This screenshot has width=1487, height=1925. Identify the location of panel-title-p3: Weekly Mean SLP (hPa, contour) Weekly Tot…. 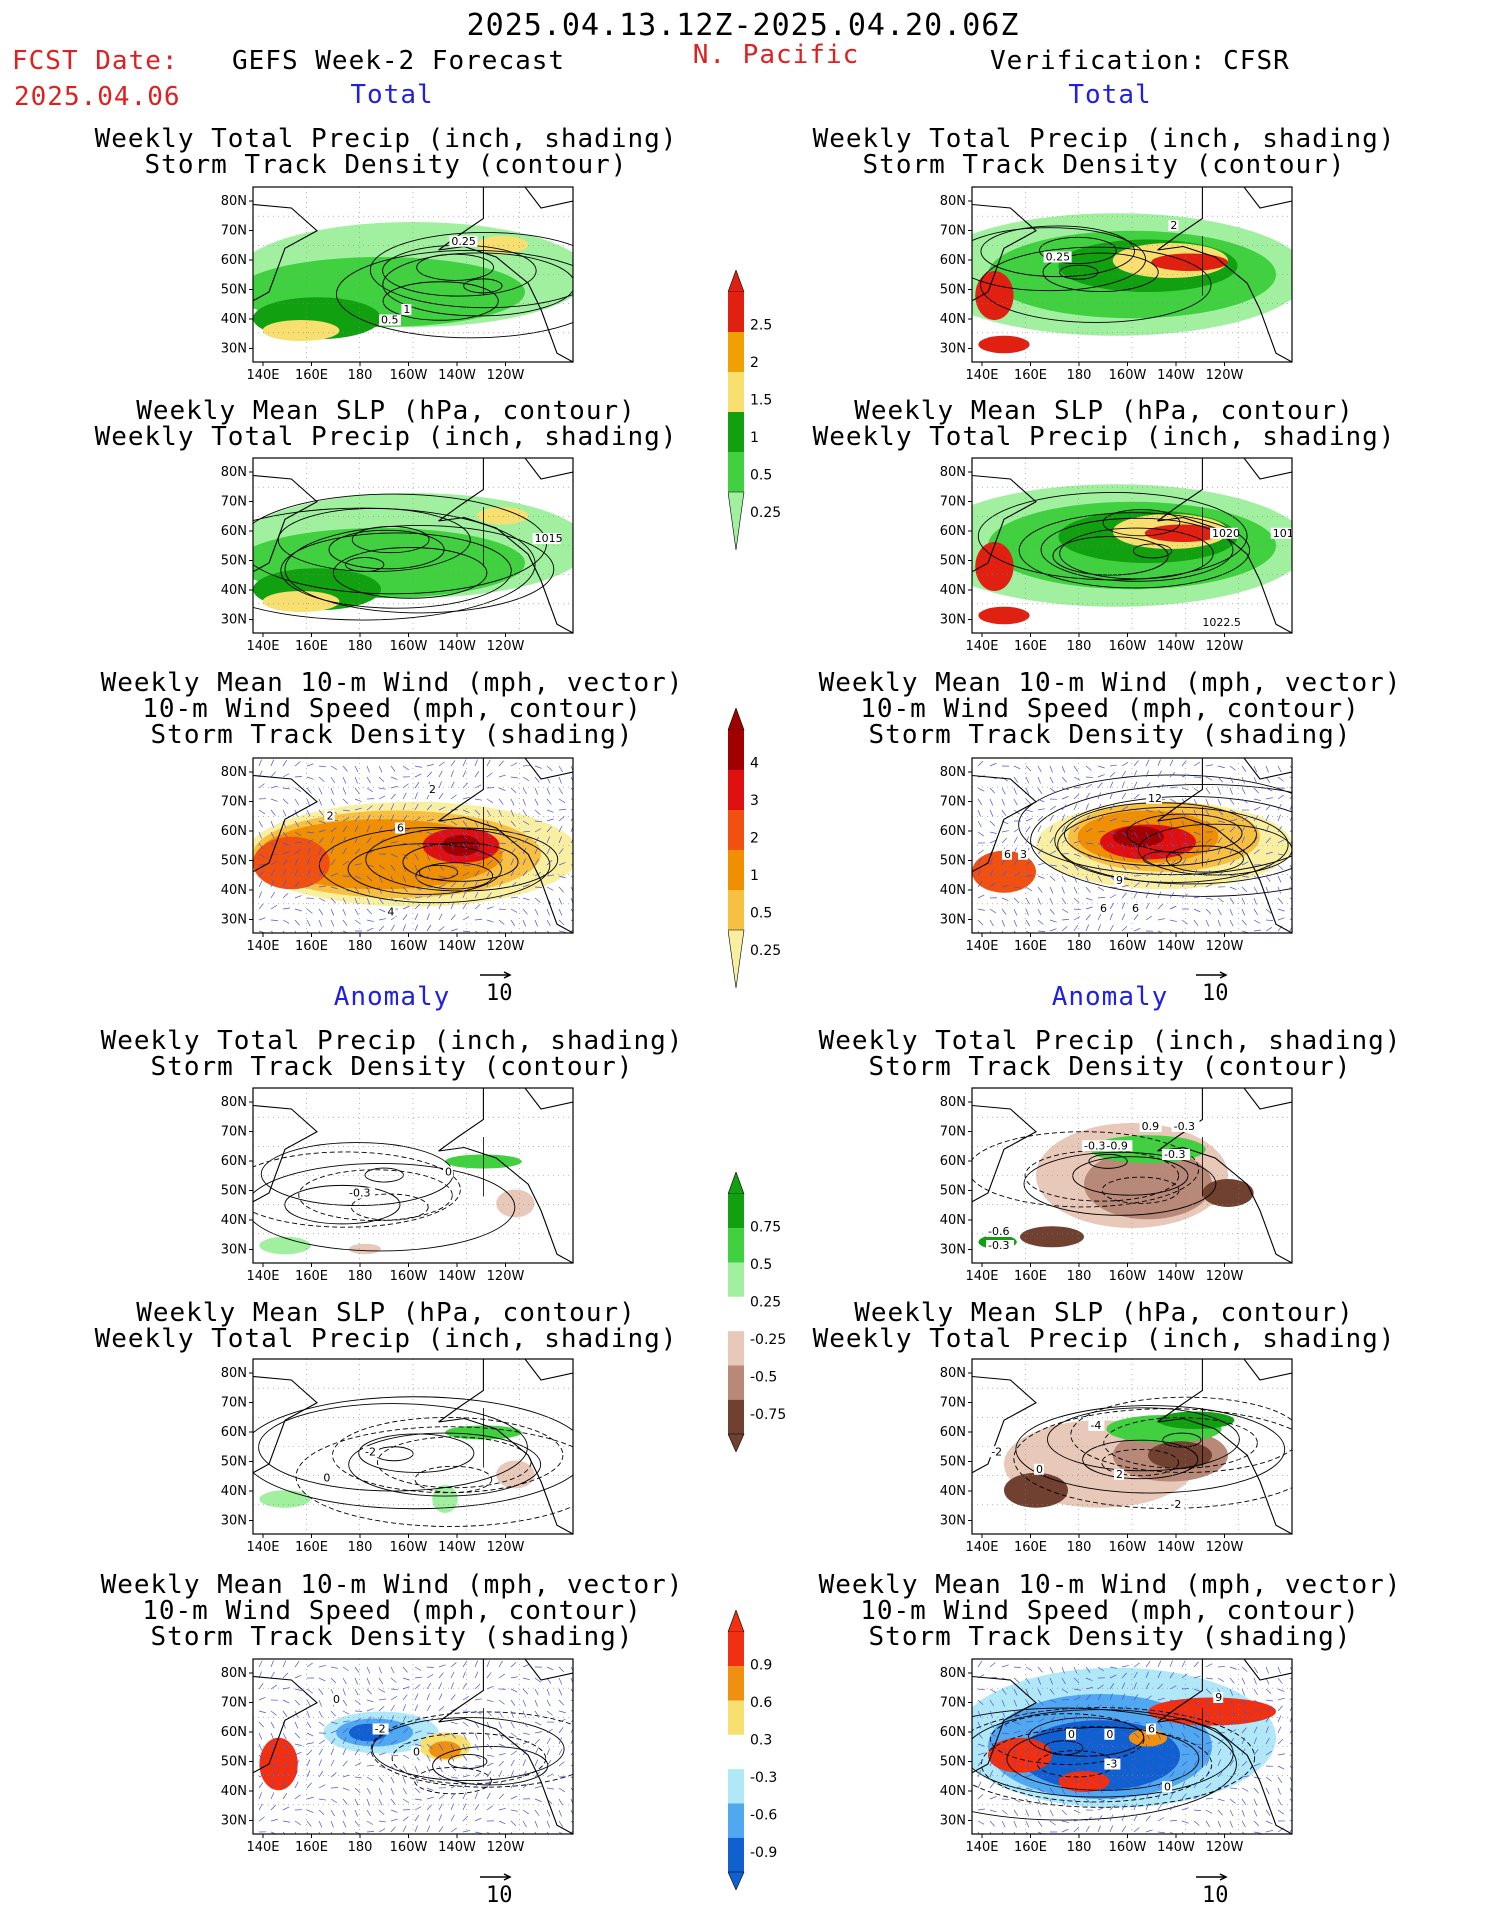
(386, 424).